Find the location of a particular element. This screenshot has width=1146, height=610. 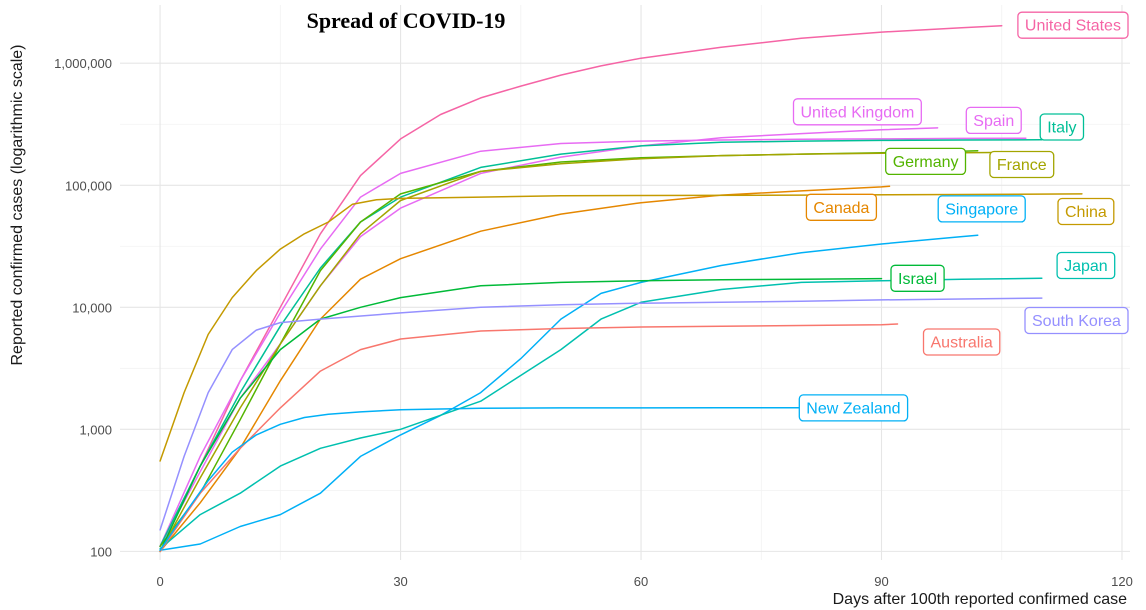

x-tick-label: 90 is located at coordinates (881, 581).